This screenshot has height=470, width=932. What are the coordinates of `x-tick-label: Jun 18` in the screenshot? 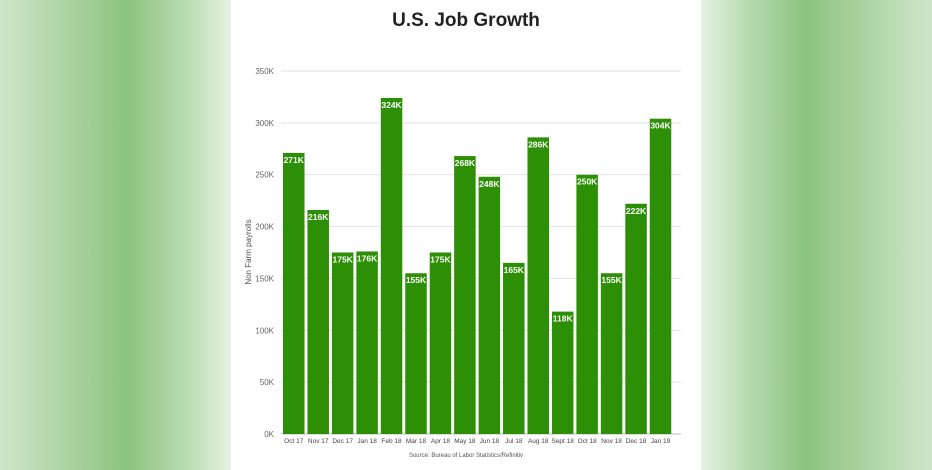 It's located at (490, 441).